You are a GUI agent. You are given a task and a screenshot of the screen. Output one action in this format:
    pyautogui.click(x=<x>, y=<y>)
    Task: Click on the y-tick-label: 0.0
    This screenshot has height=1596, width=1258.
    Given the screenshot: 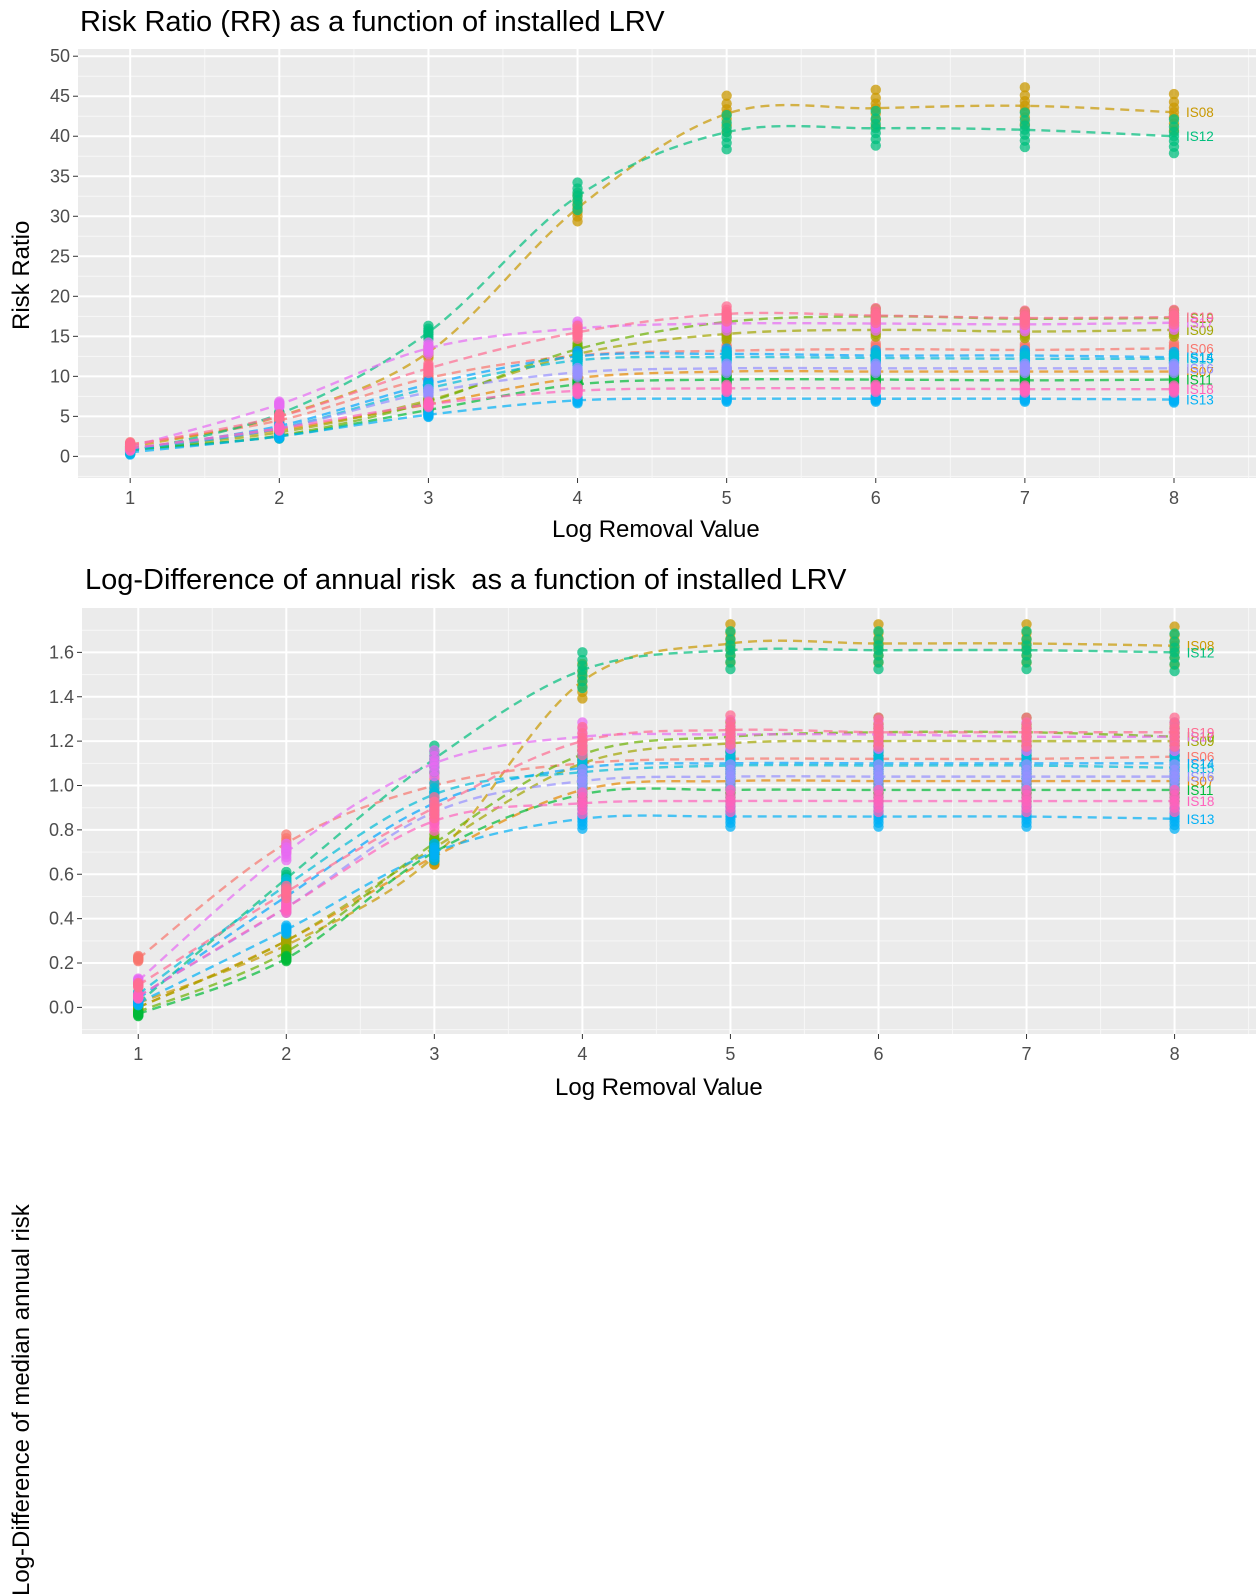 What is the action you would take?
    pyautogui.click(x=61, y=1007)
    